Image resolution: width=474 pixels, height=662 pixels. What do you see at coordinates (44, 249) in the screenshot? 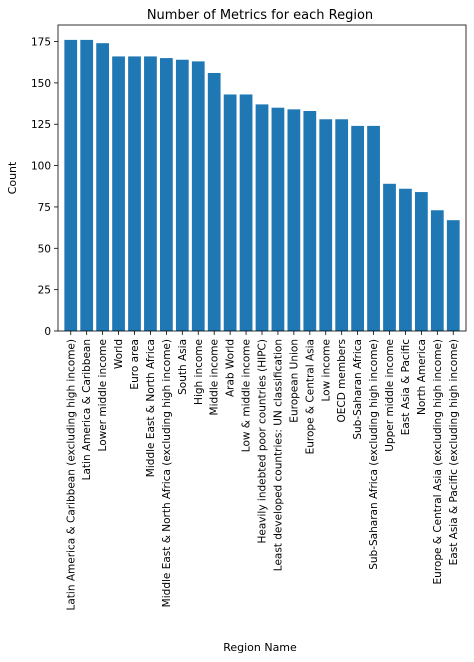
I see `y-tick-label: 50` at bounding box center [44, 249].